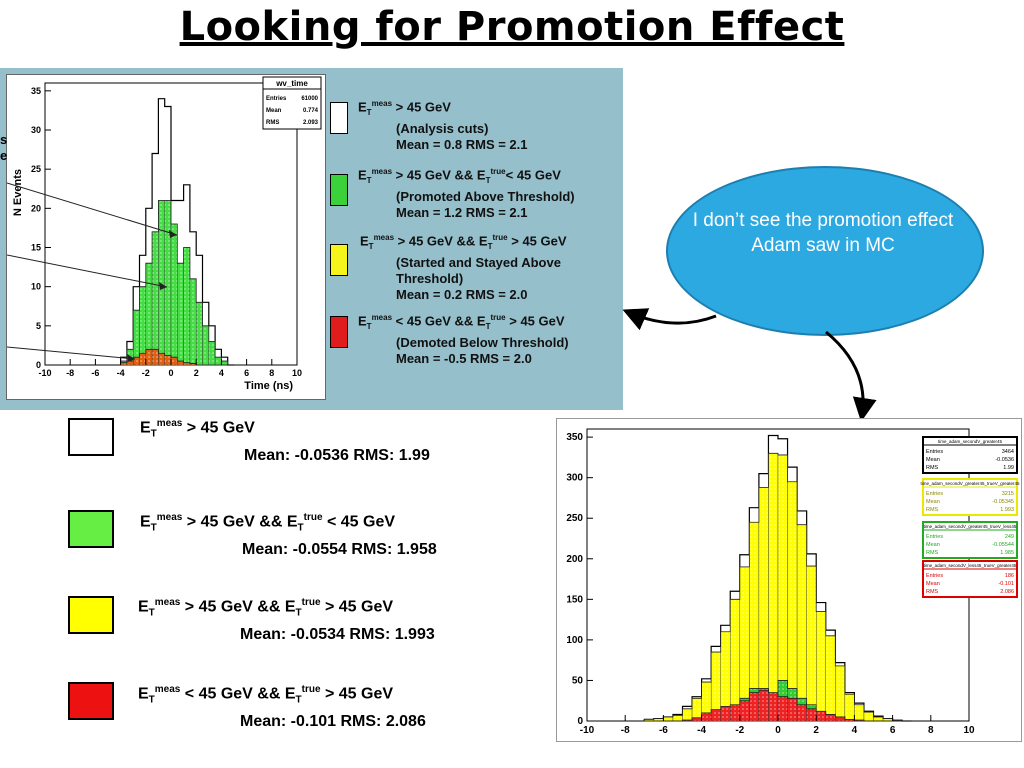 The width and height of the screenshot is (1024, 768). What do you see at coordinates (1007, 510) in the screenshot?
I see `stats-row-value: 1.993` at bounding box center [1007, 510].